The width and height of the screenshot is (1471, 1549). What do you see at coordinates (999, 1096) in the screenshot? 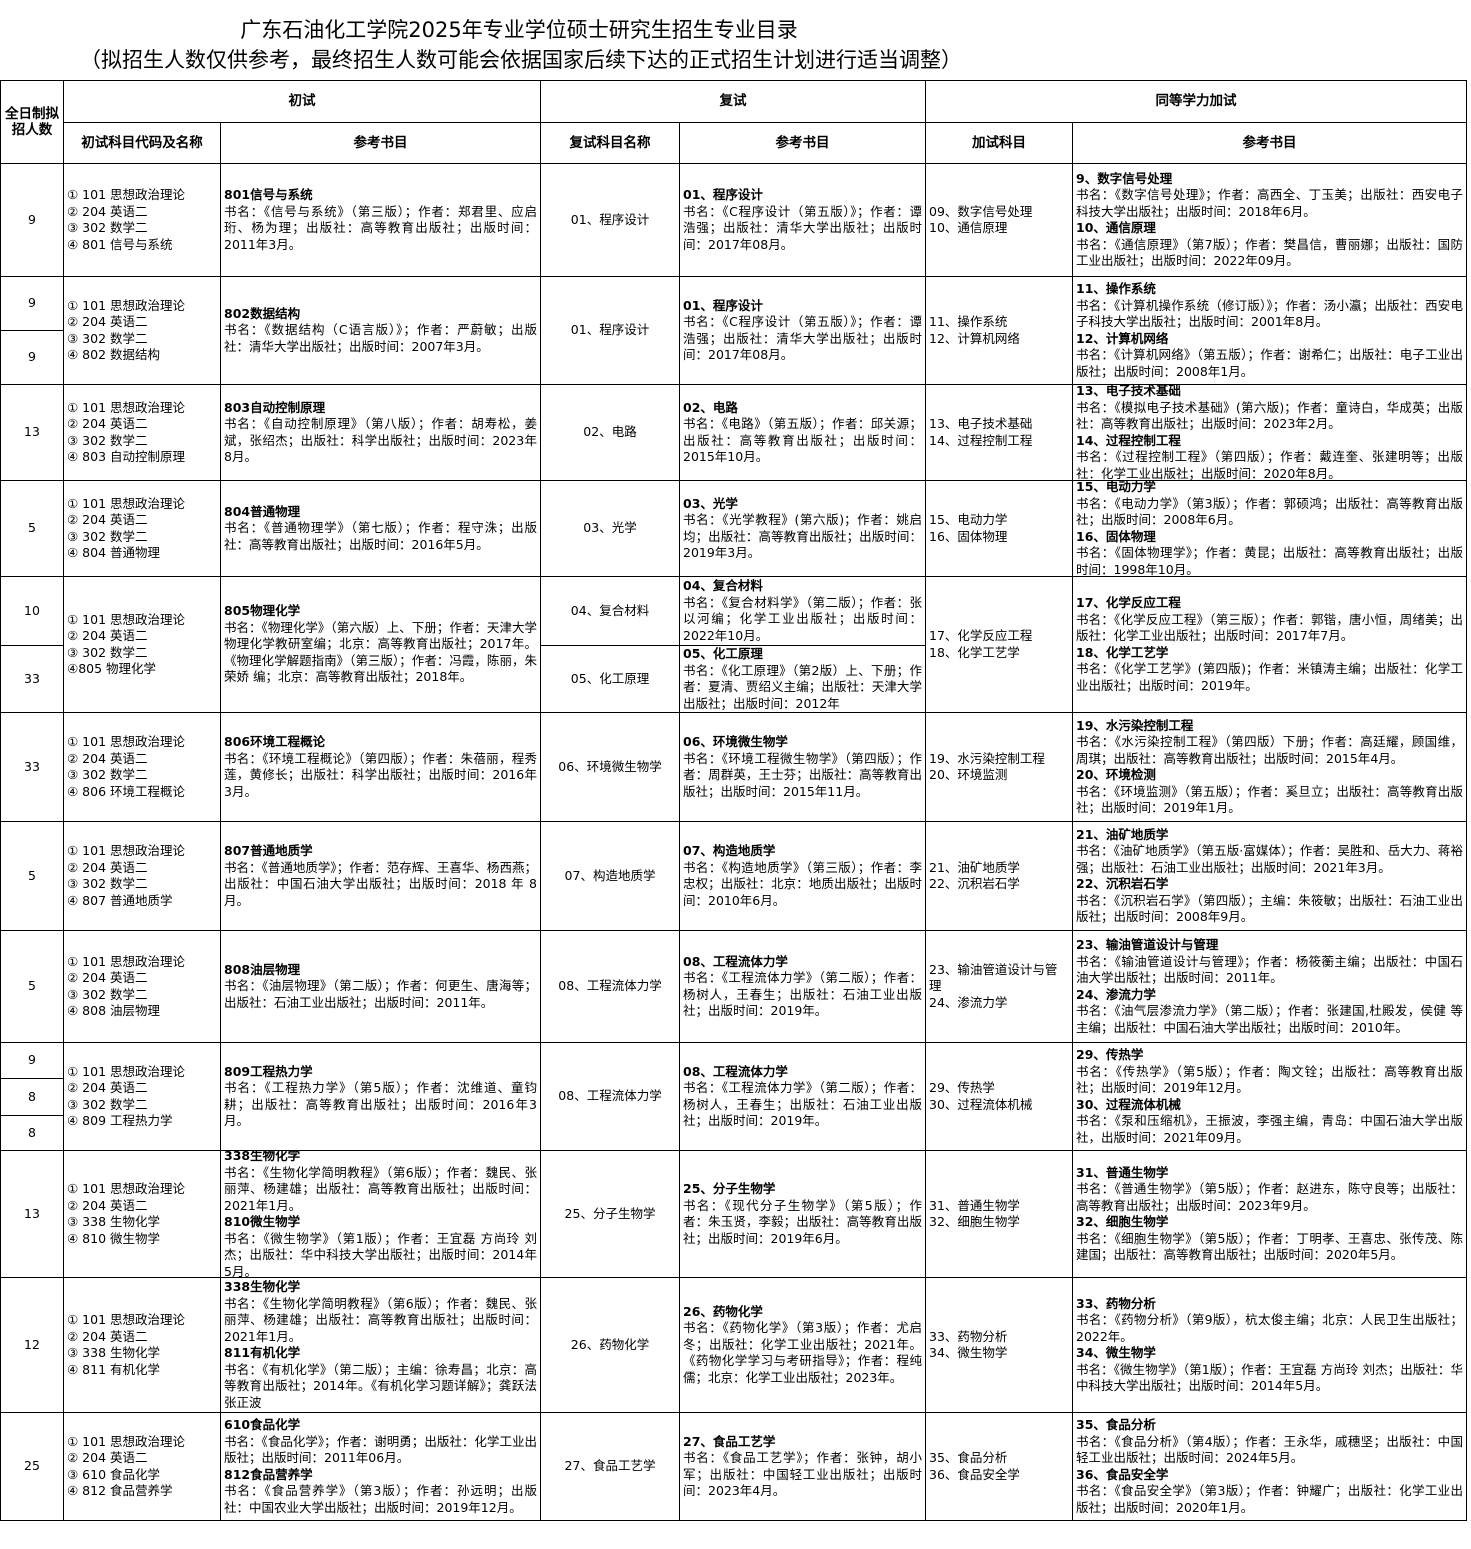
I see `extra-cell: 29、传热学 30、过程流体机械` at bounding box center [999, 1096].